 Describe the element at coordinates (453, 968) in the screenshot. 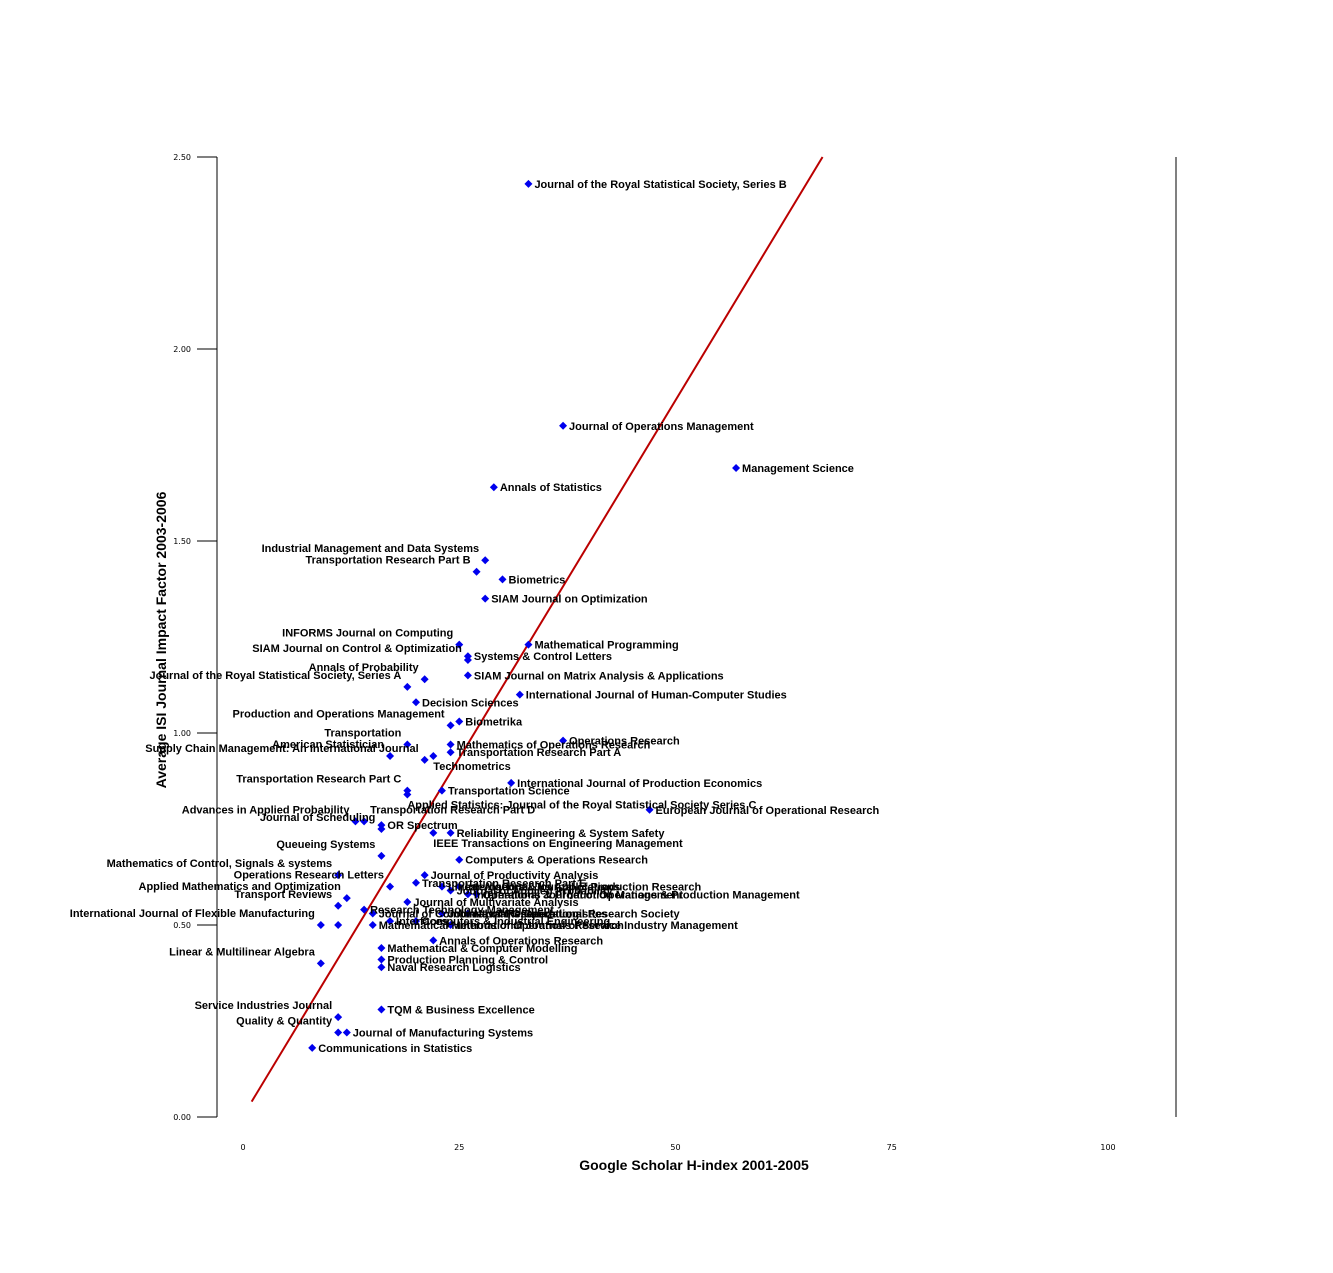

I see `data-label: Naval Research Logistics` at that location.